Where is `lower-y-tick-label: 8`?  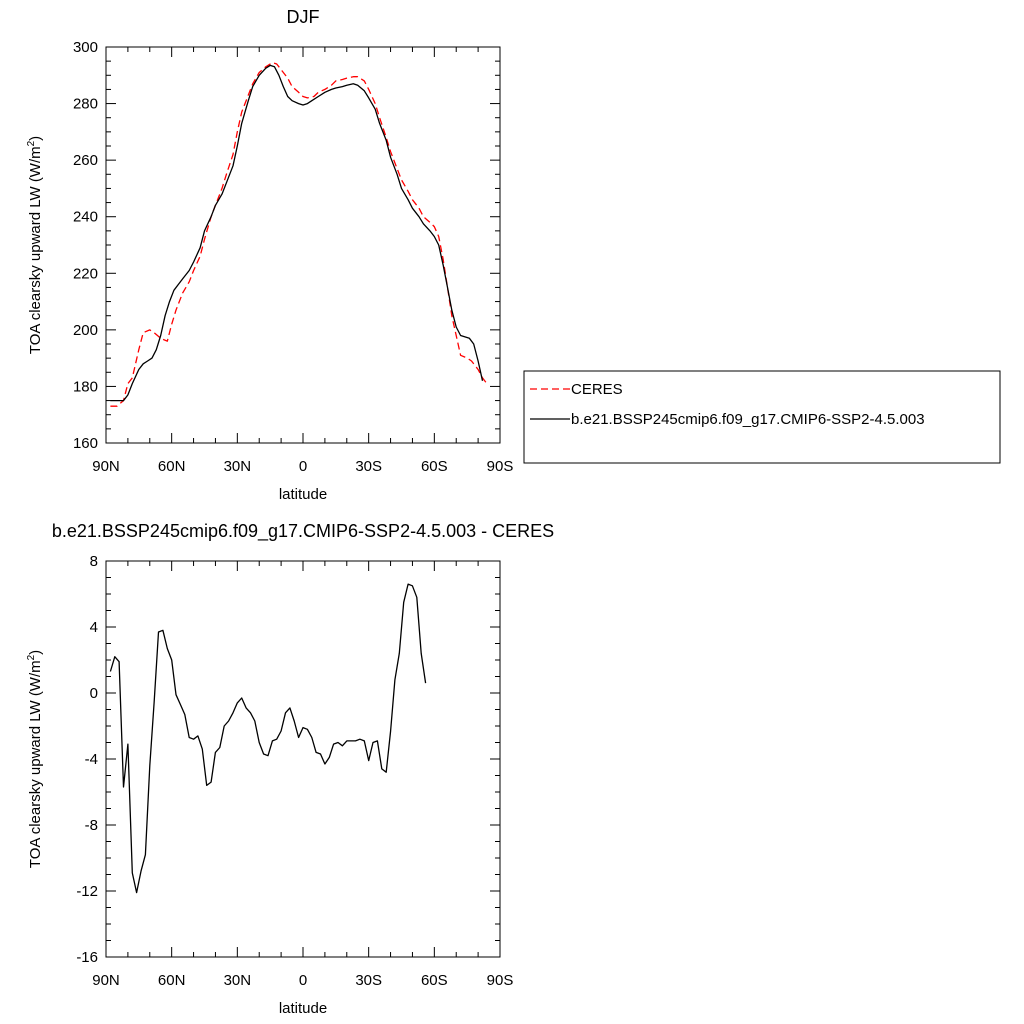 lower-y-tick-label: 8 is located at coordinates (94, 561).